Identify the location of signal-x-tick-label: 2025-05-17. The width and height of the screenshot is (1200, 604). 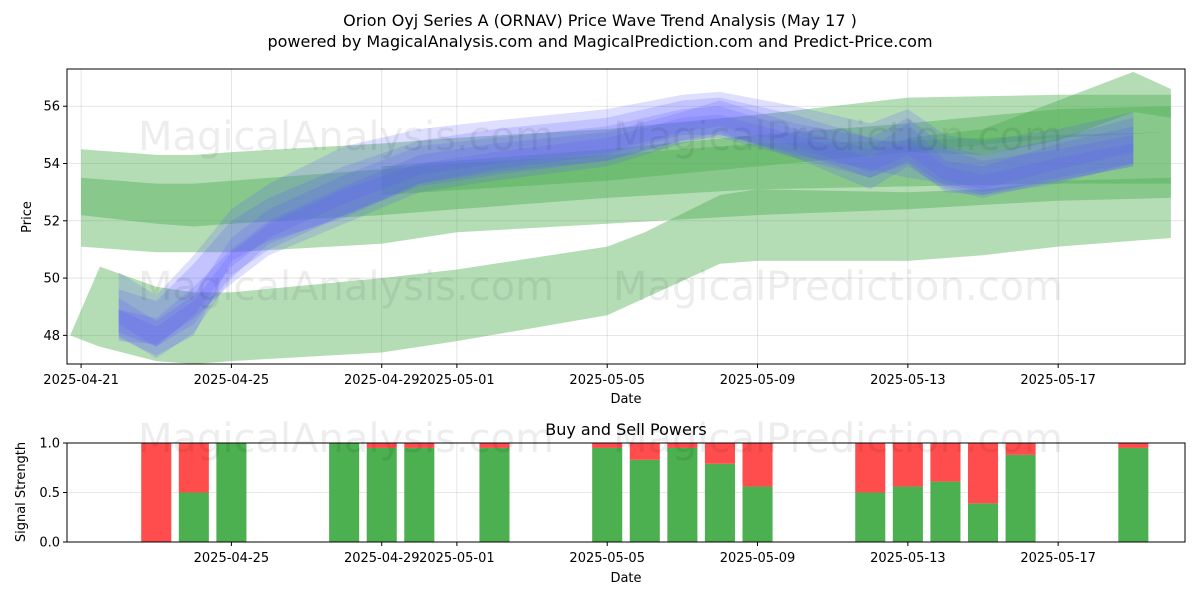
(1058, 558).